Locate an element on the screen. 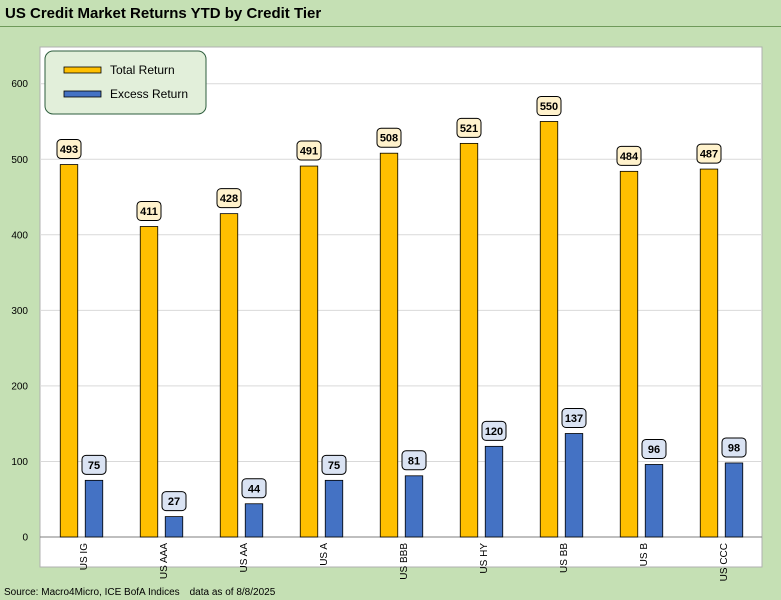 The width and height of the screenshot is (781, 600). data-label: 493 is located at coordinates (69, 150).